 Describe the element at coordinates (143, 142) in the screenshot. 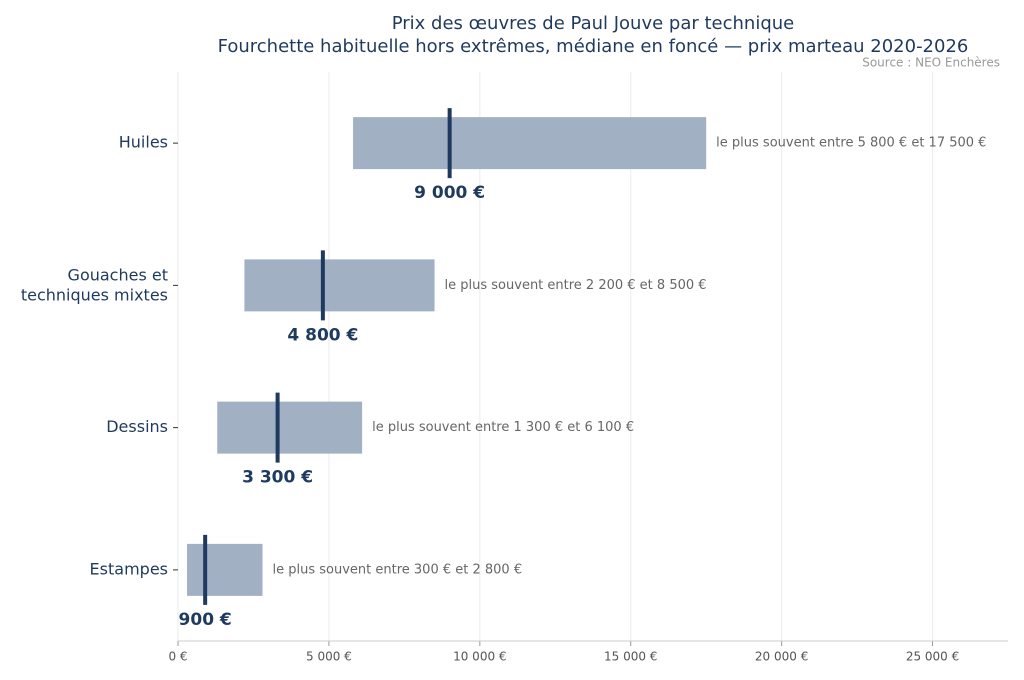

I see `y-tick-label: Huiles` at that location.